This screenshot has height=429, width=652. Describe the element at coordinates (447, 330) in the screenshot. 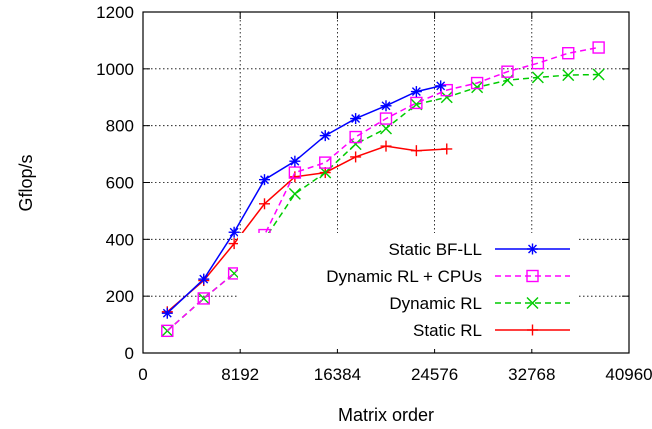

I see `legend-label: Static RL` at that location.